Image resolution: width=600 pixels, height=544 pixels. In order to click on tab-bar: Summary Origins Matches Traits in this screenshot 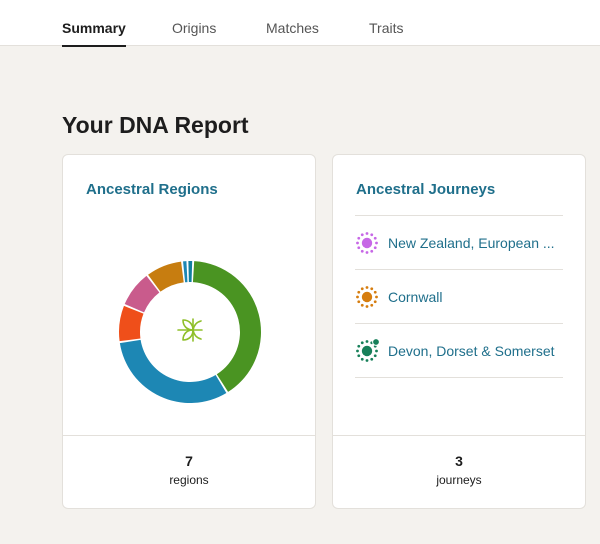, I will do `click(300, 23)`.